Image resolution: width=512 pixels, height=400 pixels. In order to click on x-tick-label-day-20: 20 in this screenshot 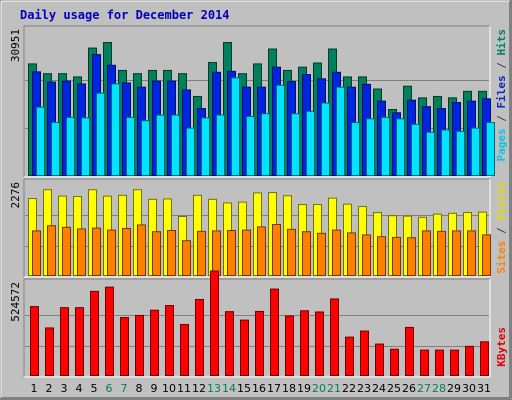, I will do `click(319, 388)`.